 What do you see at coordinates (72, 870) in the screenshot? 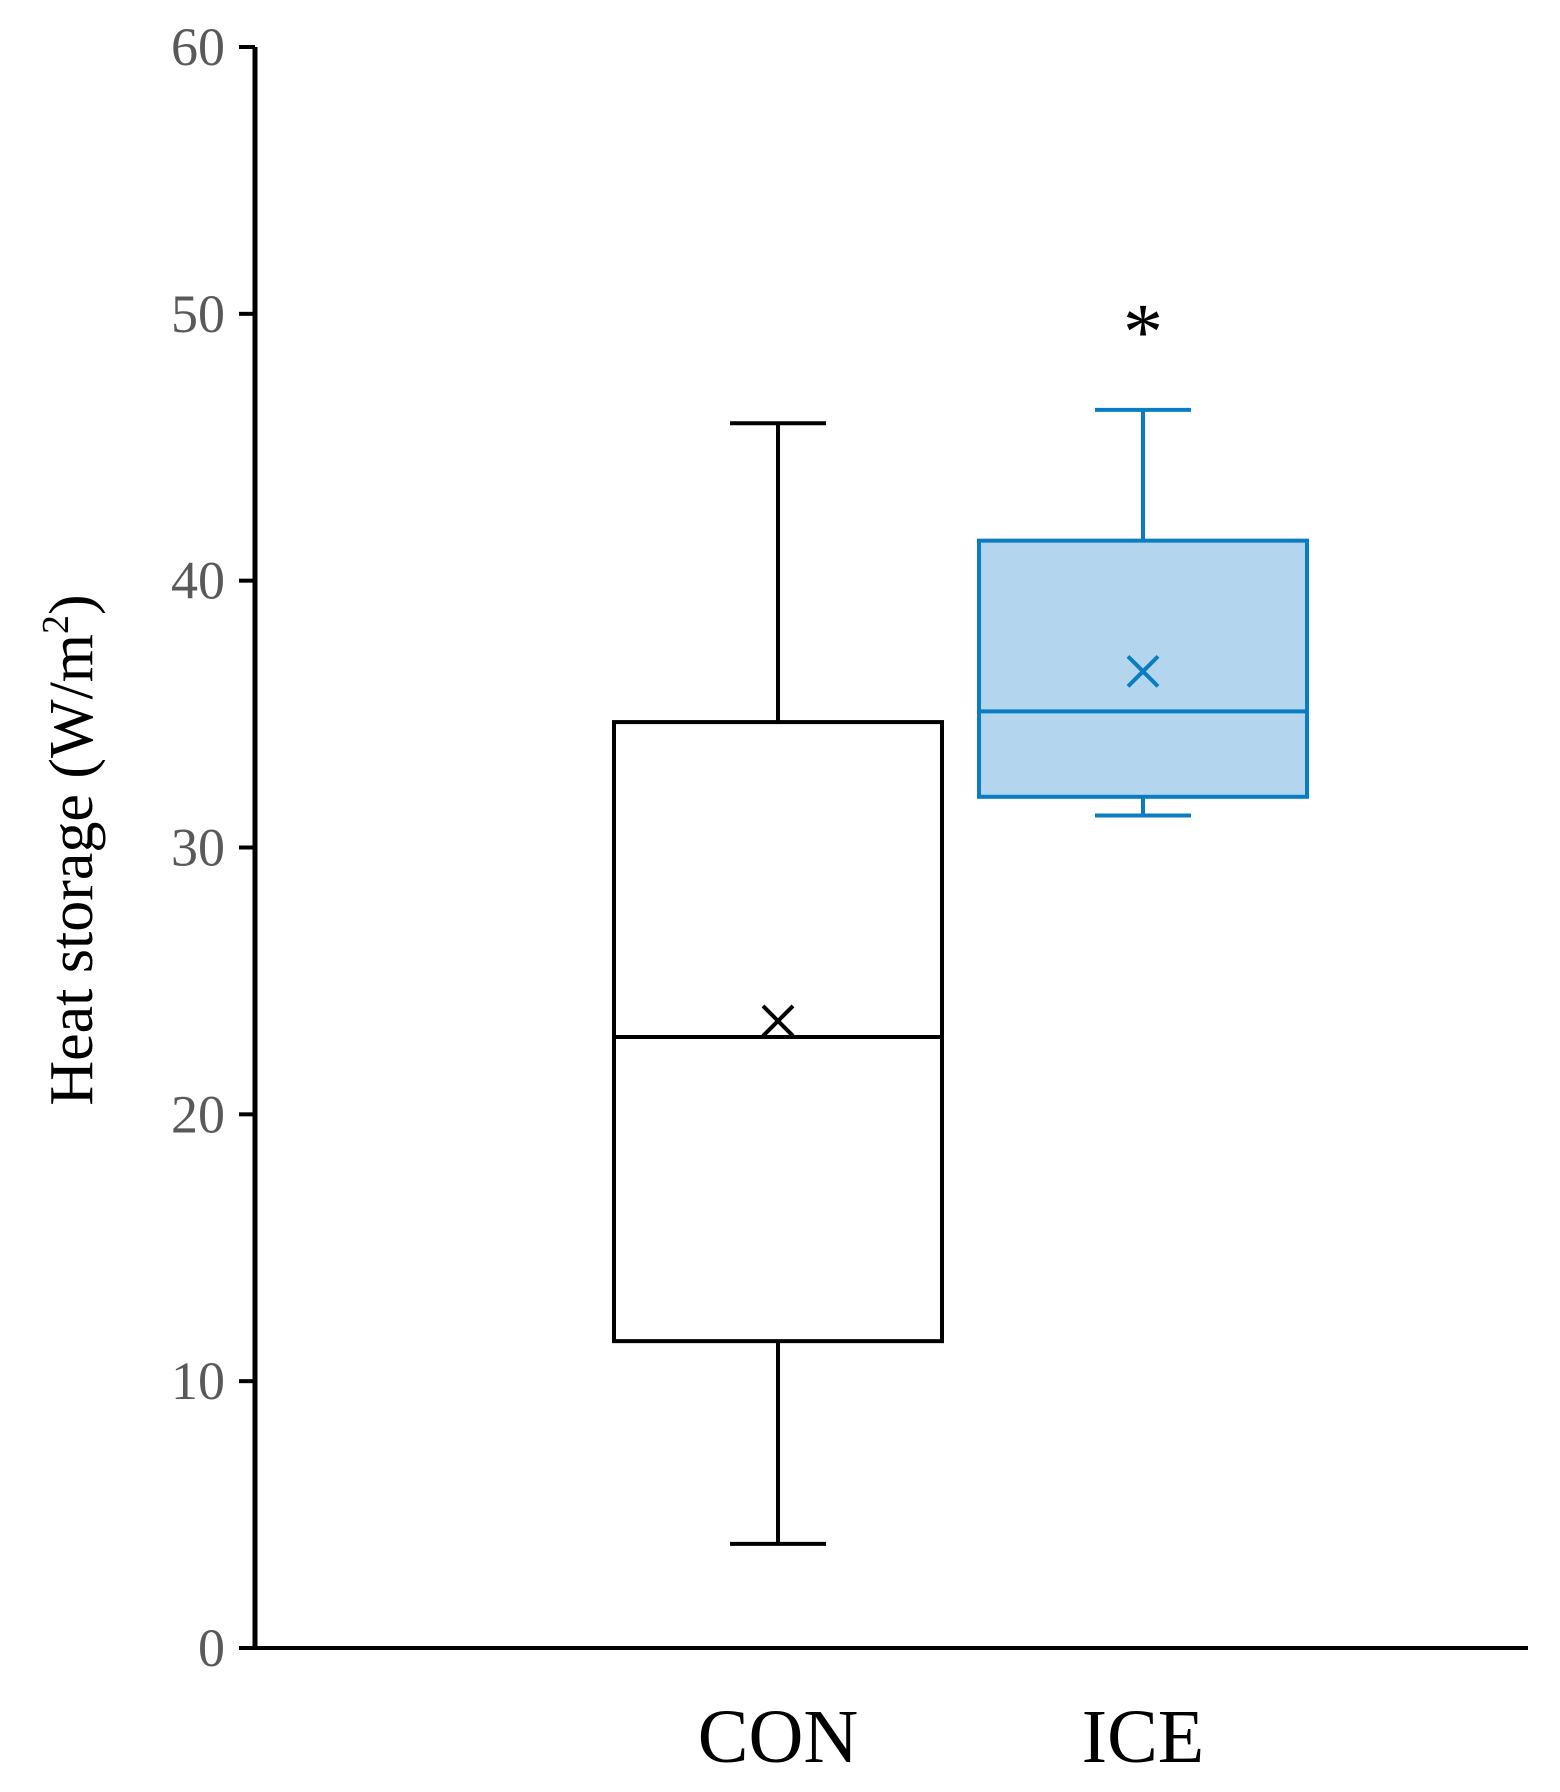
I see `y-axis-label-text: Heat storage (W/m` at bounding box center [72, 870].